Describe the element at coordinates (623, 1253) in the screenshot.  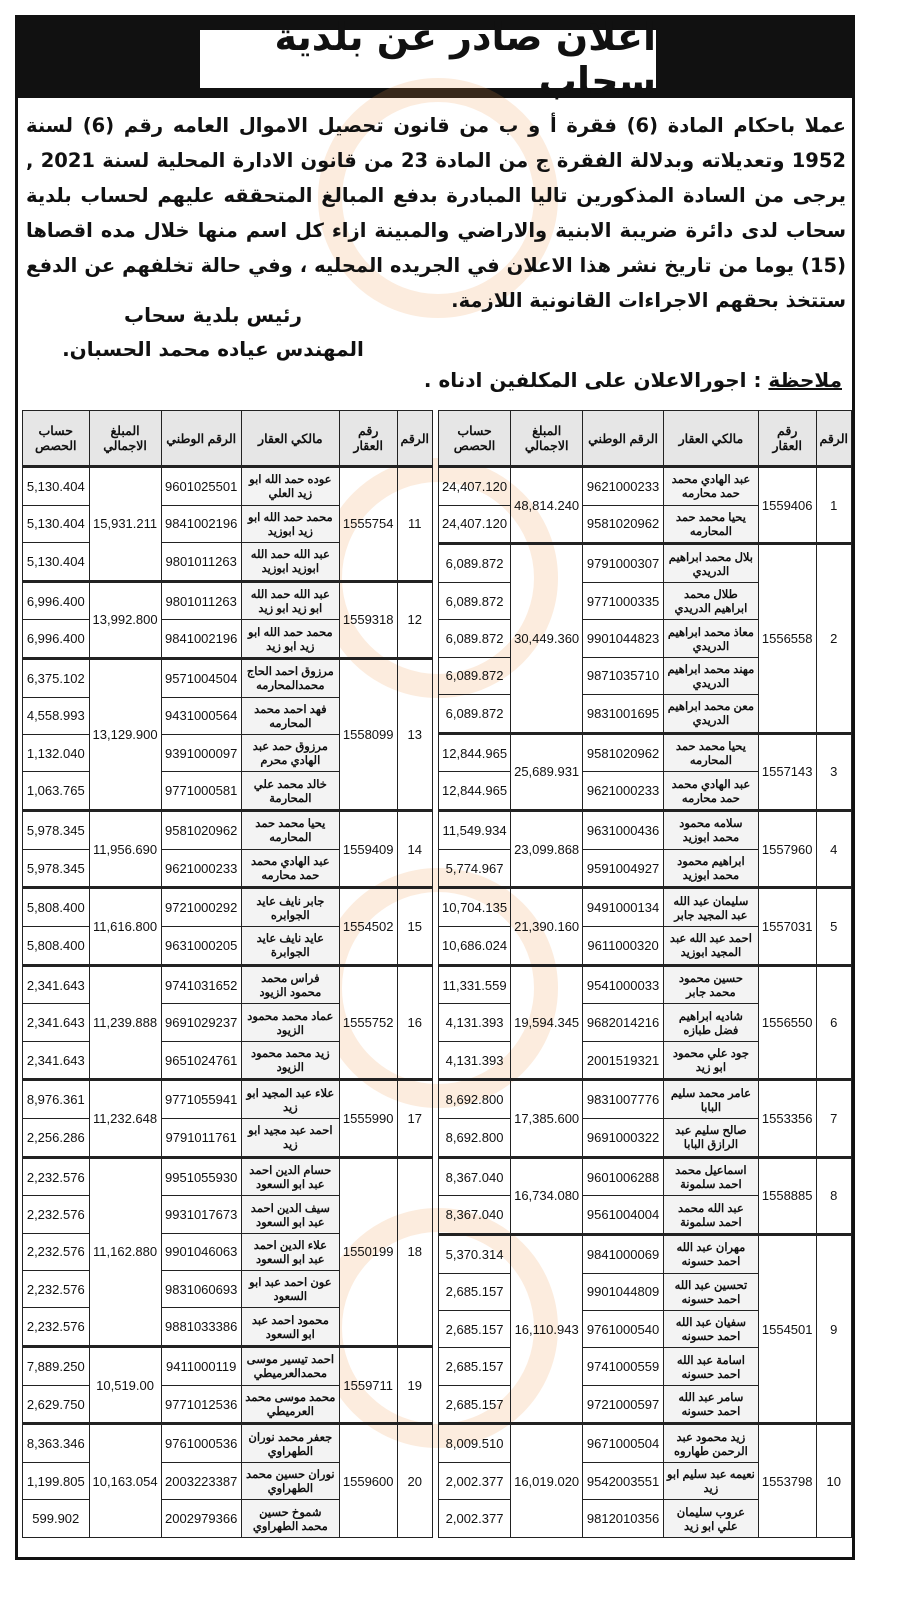
I see `national-id: 9841000069` at that location.